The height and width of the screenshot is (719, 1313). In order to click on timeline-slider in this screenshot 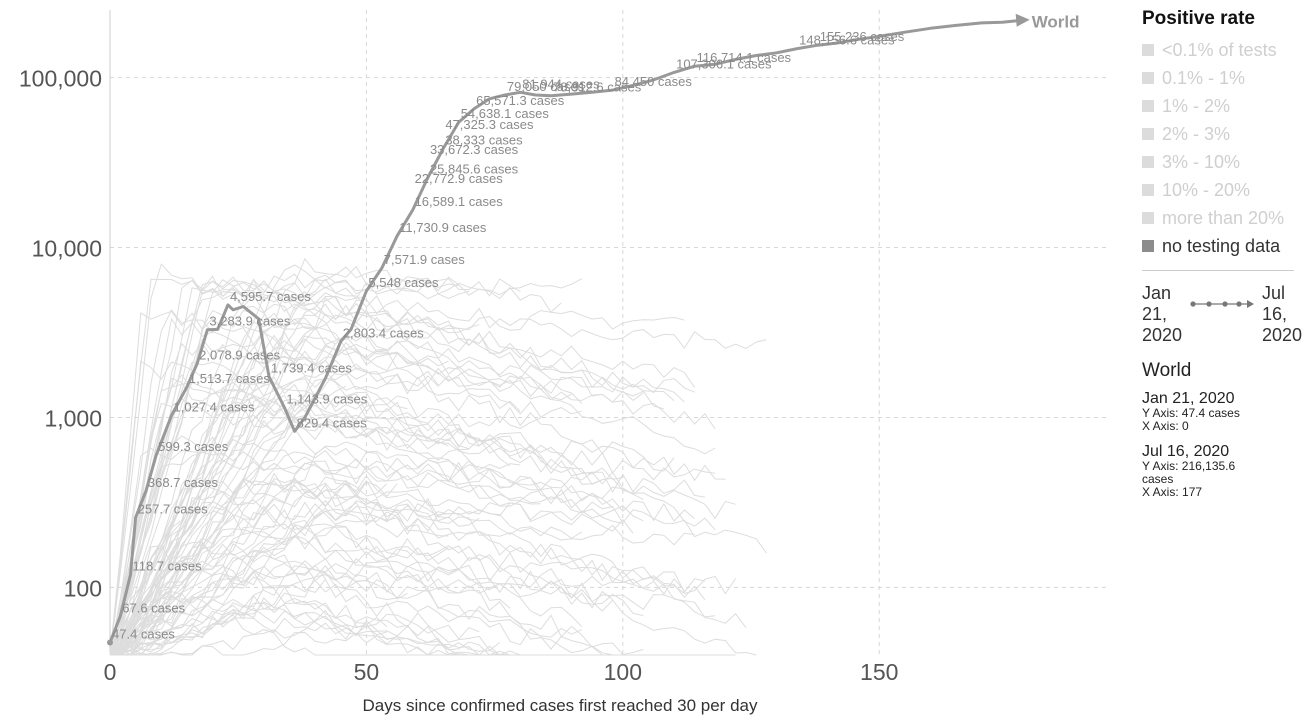, I will do `click(1222, 304)`.